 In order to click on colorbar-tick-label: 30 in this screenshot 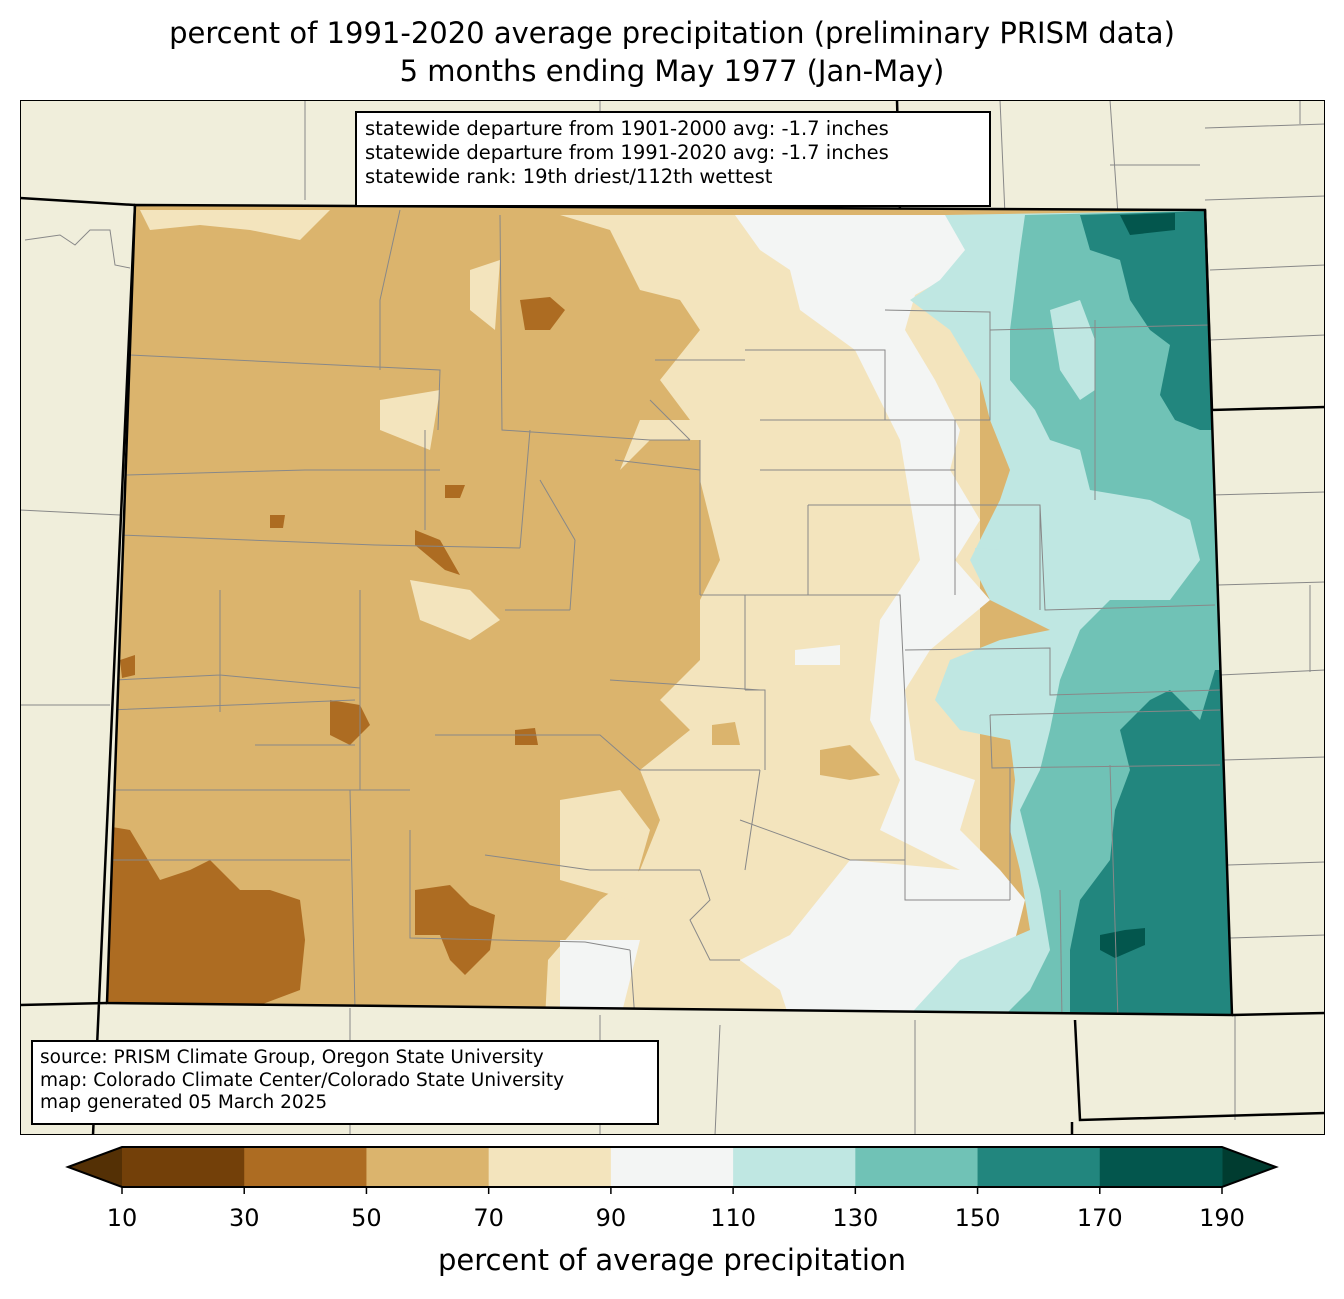, I will do `click(244, 1218)`.